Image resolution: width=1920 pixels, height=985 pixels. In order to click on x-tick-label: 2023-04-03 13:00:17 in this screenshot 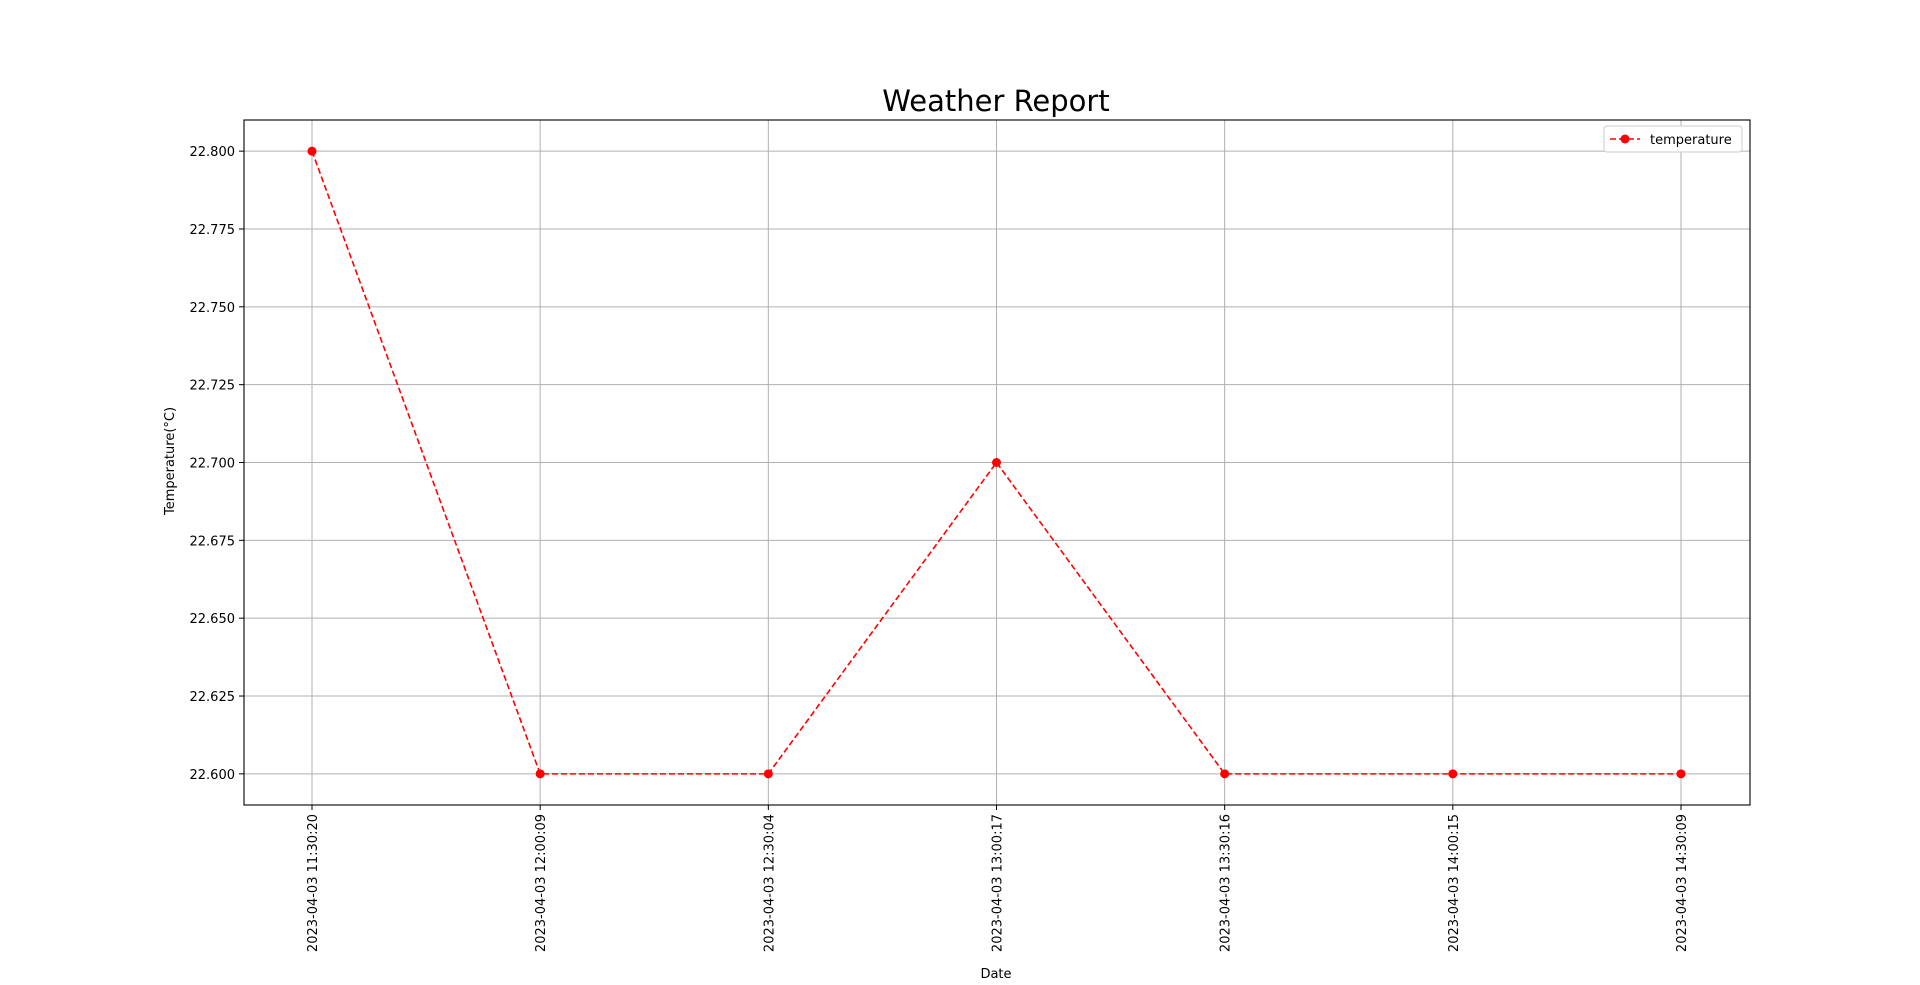, I will do `click(998, 883)`.